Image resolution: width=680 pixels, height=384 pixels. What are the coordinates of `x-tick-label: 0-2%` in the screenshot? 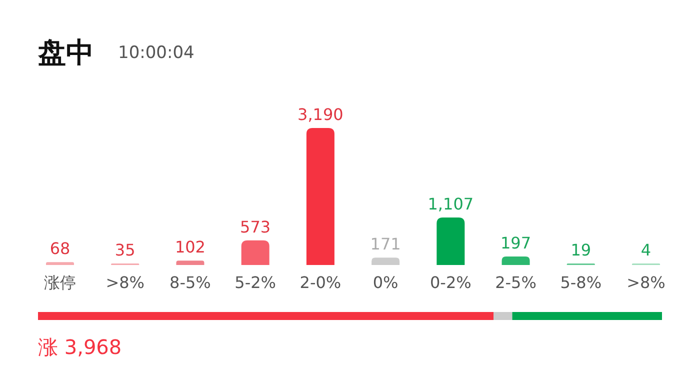 It's located at (451, 282).